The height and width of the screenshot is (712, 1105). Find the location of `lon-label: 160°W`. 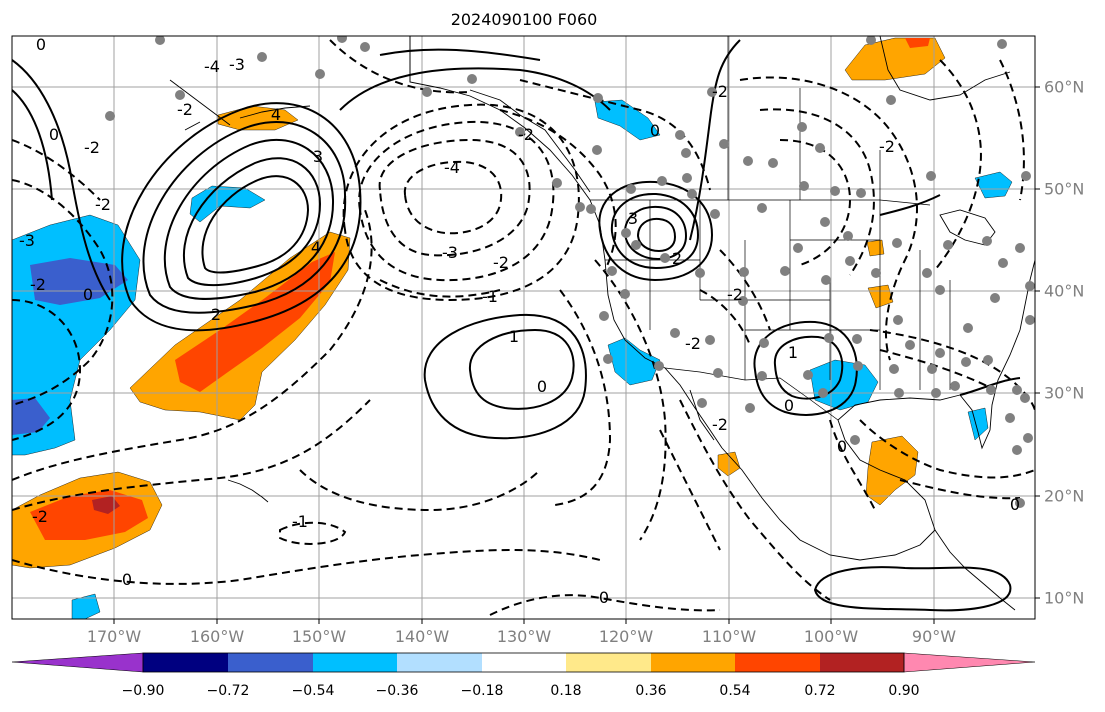

lon-label: 160°W is located at coordinates (217, 636).